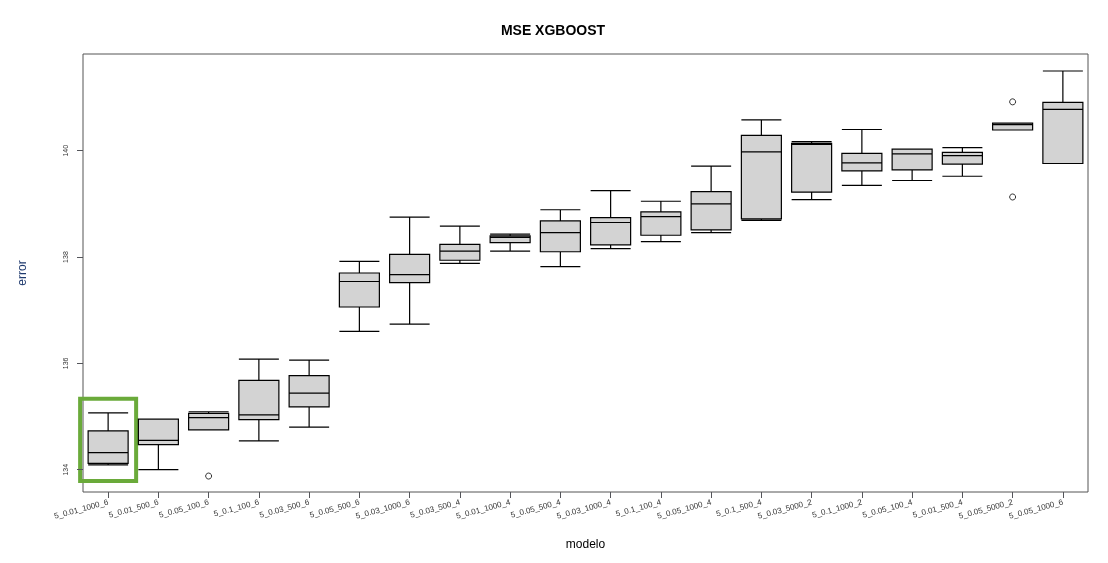  Describe the element at coordinates (585, 544) in the screenshot. I see `x-axis-title: modelo` at that location.